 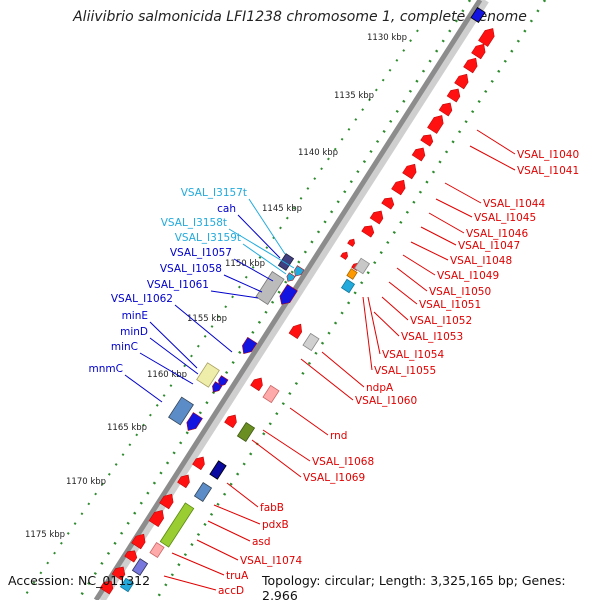 I want to click on accession-text: Accession: NC_011312, so click(x=79, y=580).